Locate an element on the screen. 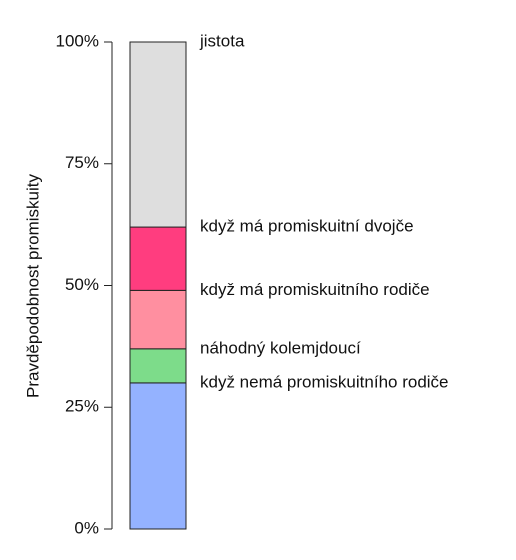 This screenshot has width=516, height=560. segment-label: jistota is located at coordinates (222, 40).